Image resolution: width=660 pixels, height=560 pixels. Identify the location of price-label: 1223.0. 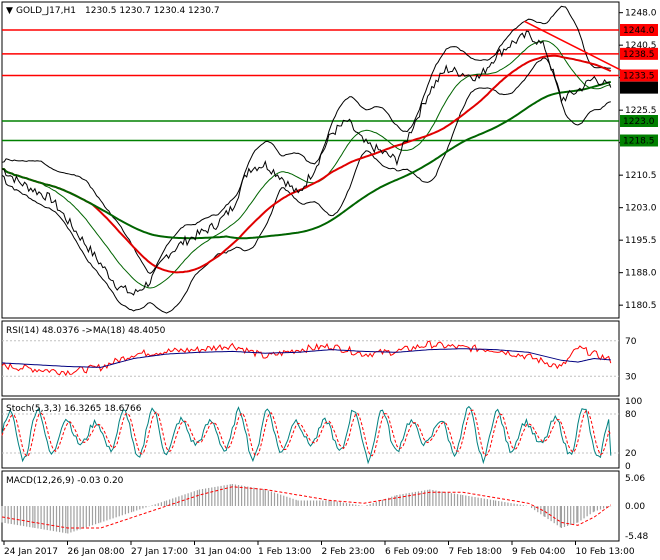
(639, 122).